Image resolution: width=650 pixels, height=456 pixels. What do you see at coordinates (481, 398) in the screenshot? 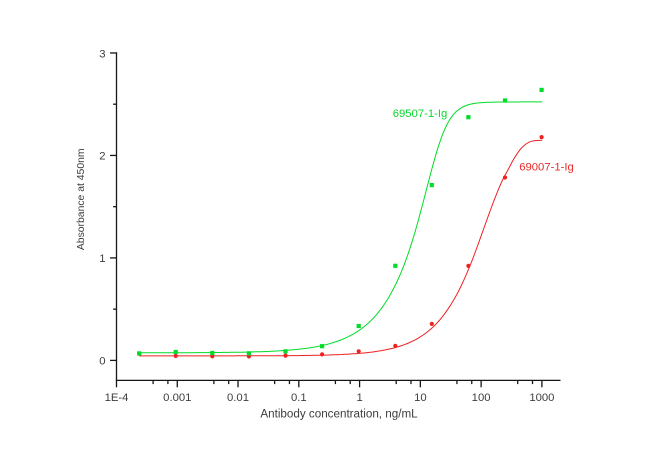
I see `svg-text: 100` at bounding box center [481, 398].